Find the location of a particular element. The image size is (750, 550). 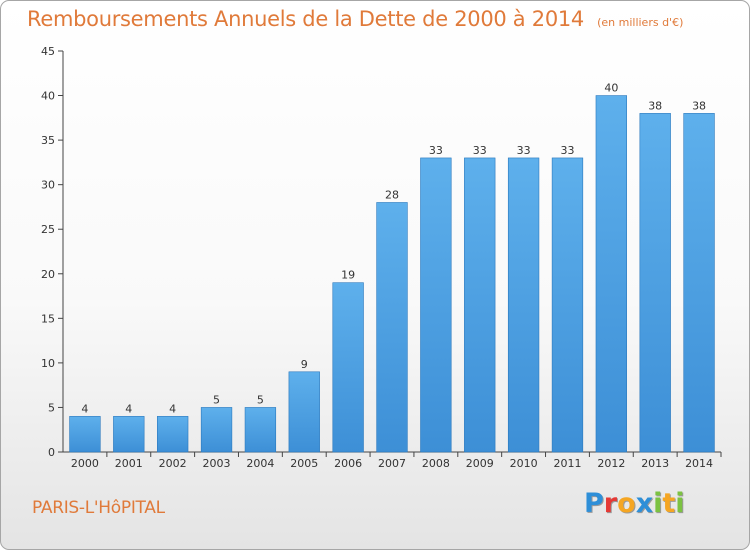

logo-letter: t is located at coordinates (669, 503).